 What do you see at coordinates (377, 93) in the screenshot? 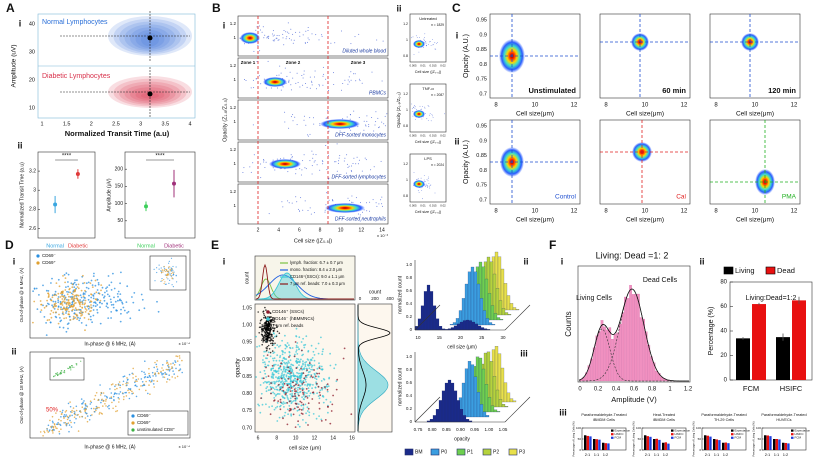
I see `sample-label: PBMCs` at bounding box center [377, 93].